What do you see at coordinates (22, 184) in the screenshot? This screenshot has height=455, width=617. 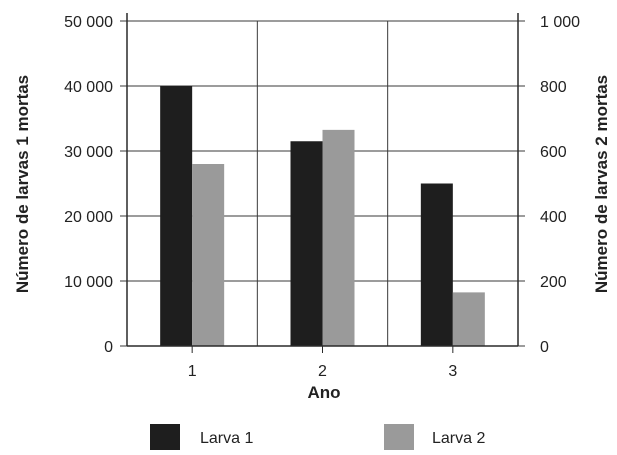 I see `left-y-axis-title: Número de larvas 1 mortas` at bounding box center [22, 184].